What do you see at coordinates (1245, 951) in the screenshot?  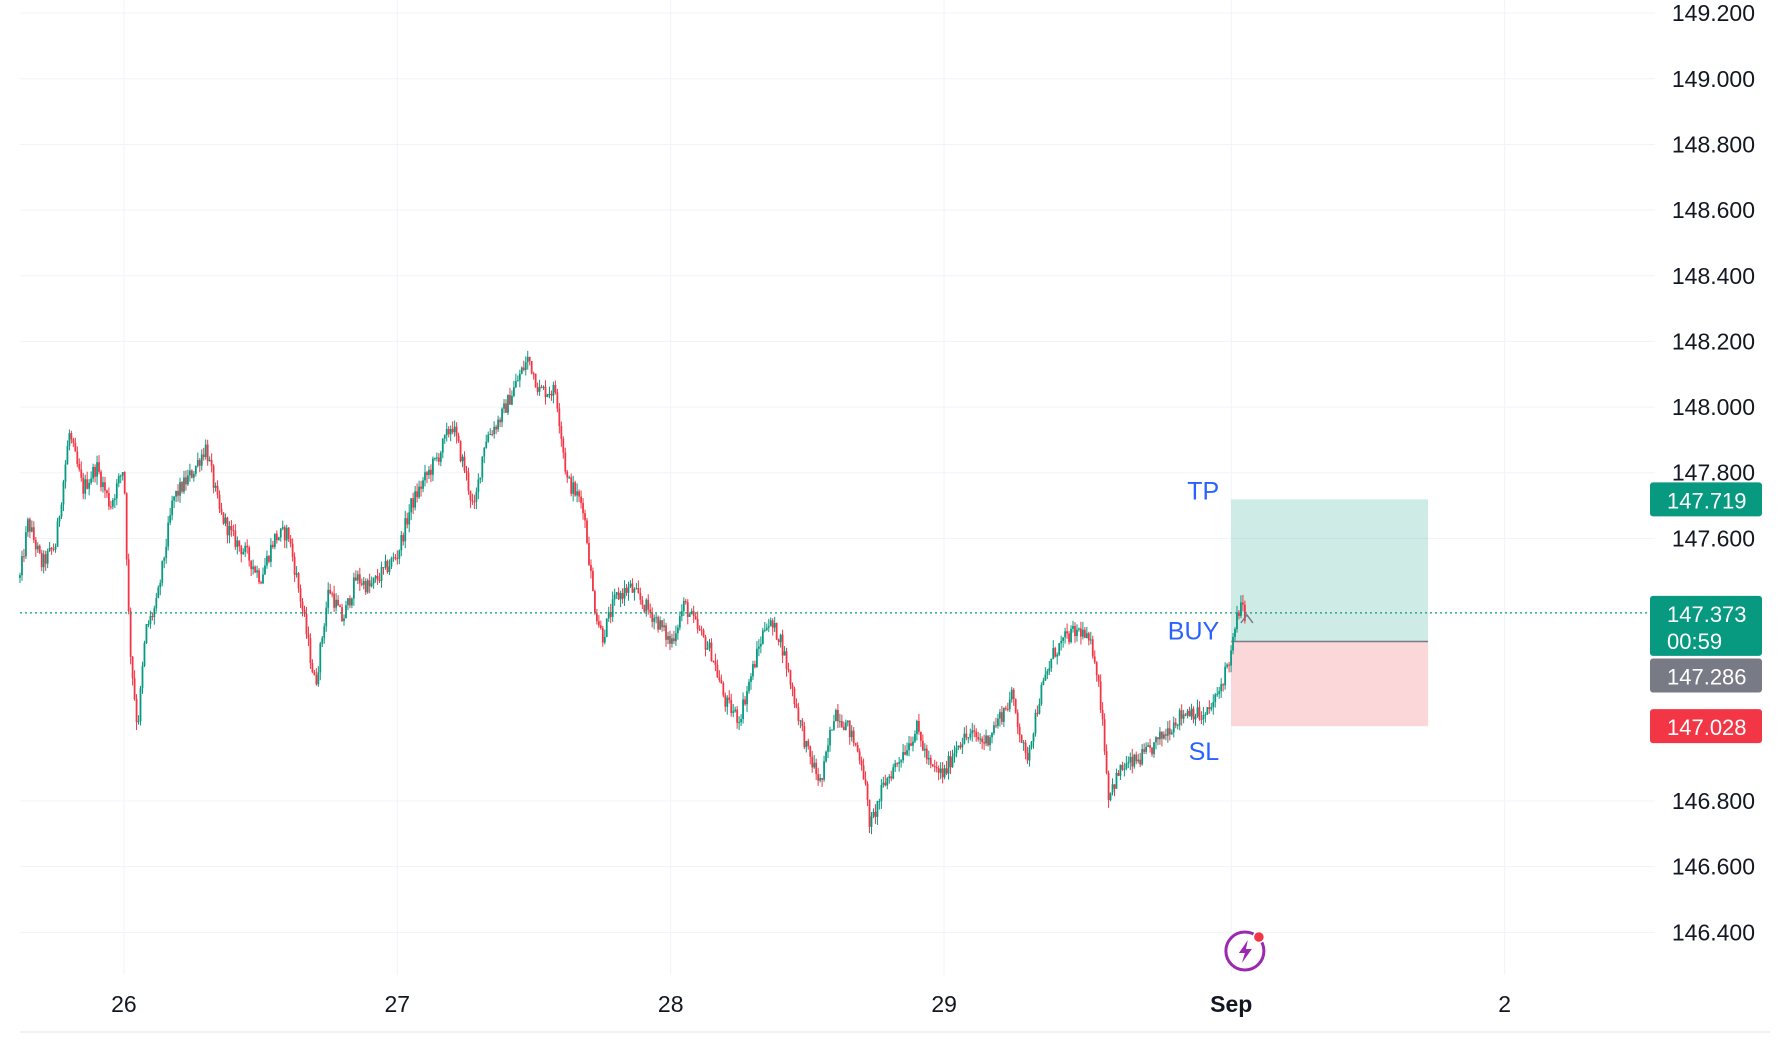 I see `lightning-icon` at bounding box center [1245, 951].